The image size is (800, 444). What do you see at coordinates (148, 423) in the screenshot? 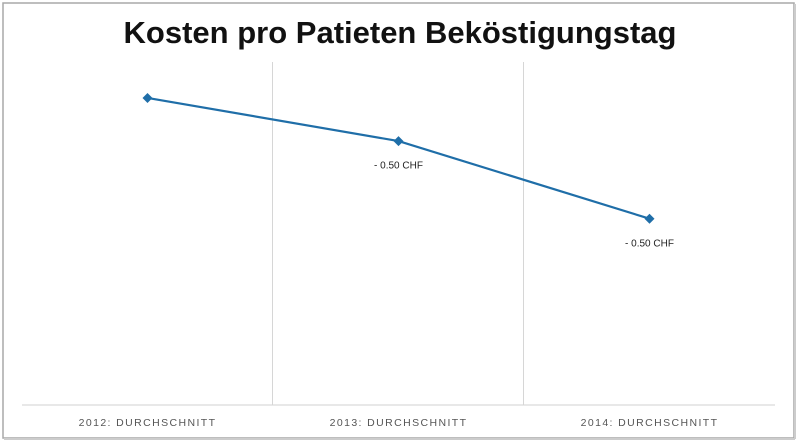
I see `x-tick-label: 2012: DURCHSCHNITT` at bounding box center [148, 423].